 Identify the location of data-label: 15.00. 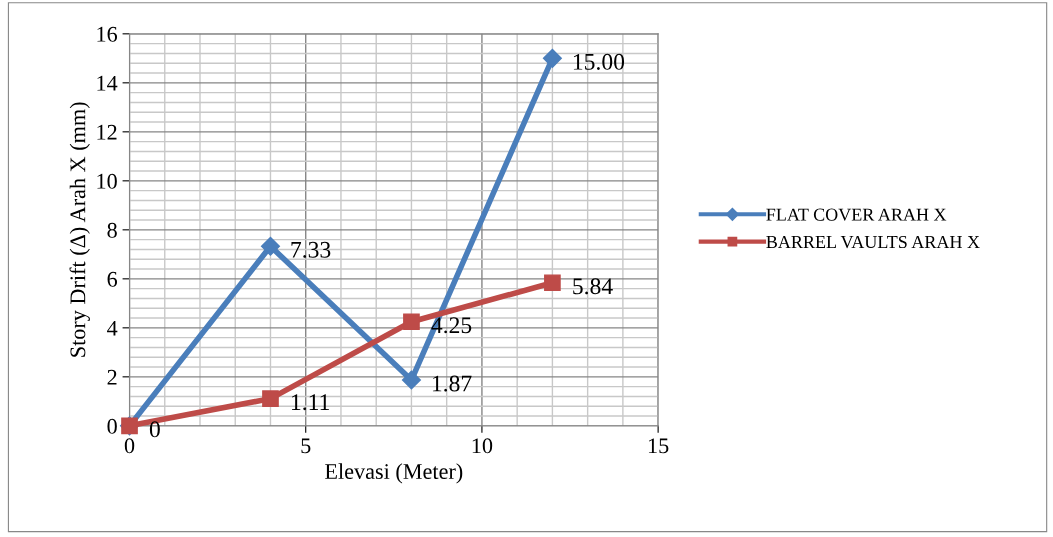
(599, 61).